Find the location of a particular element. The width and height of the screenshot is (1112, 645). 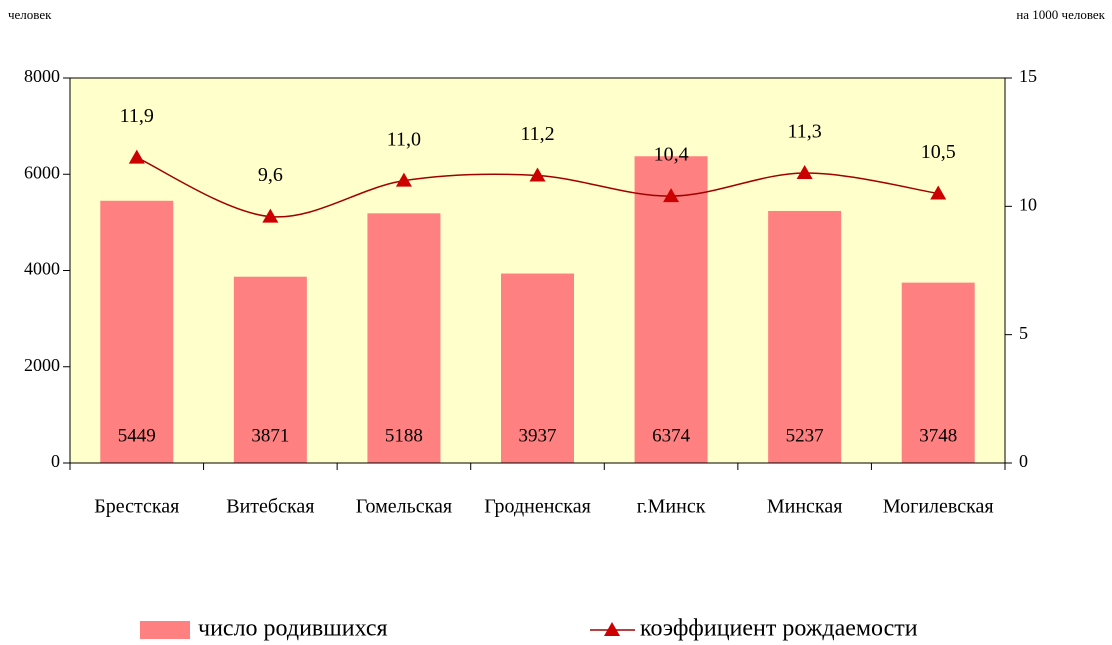

bar-value-label: 3937 is located at coordinates (538, 435).